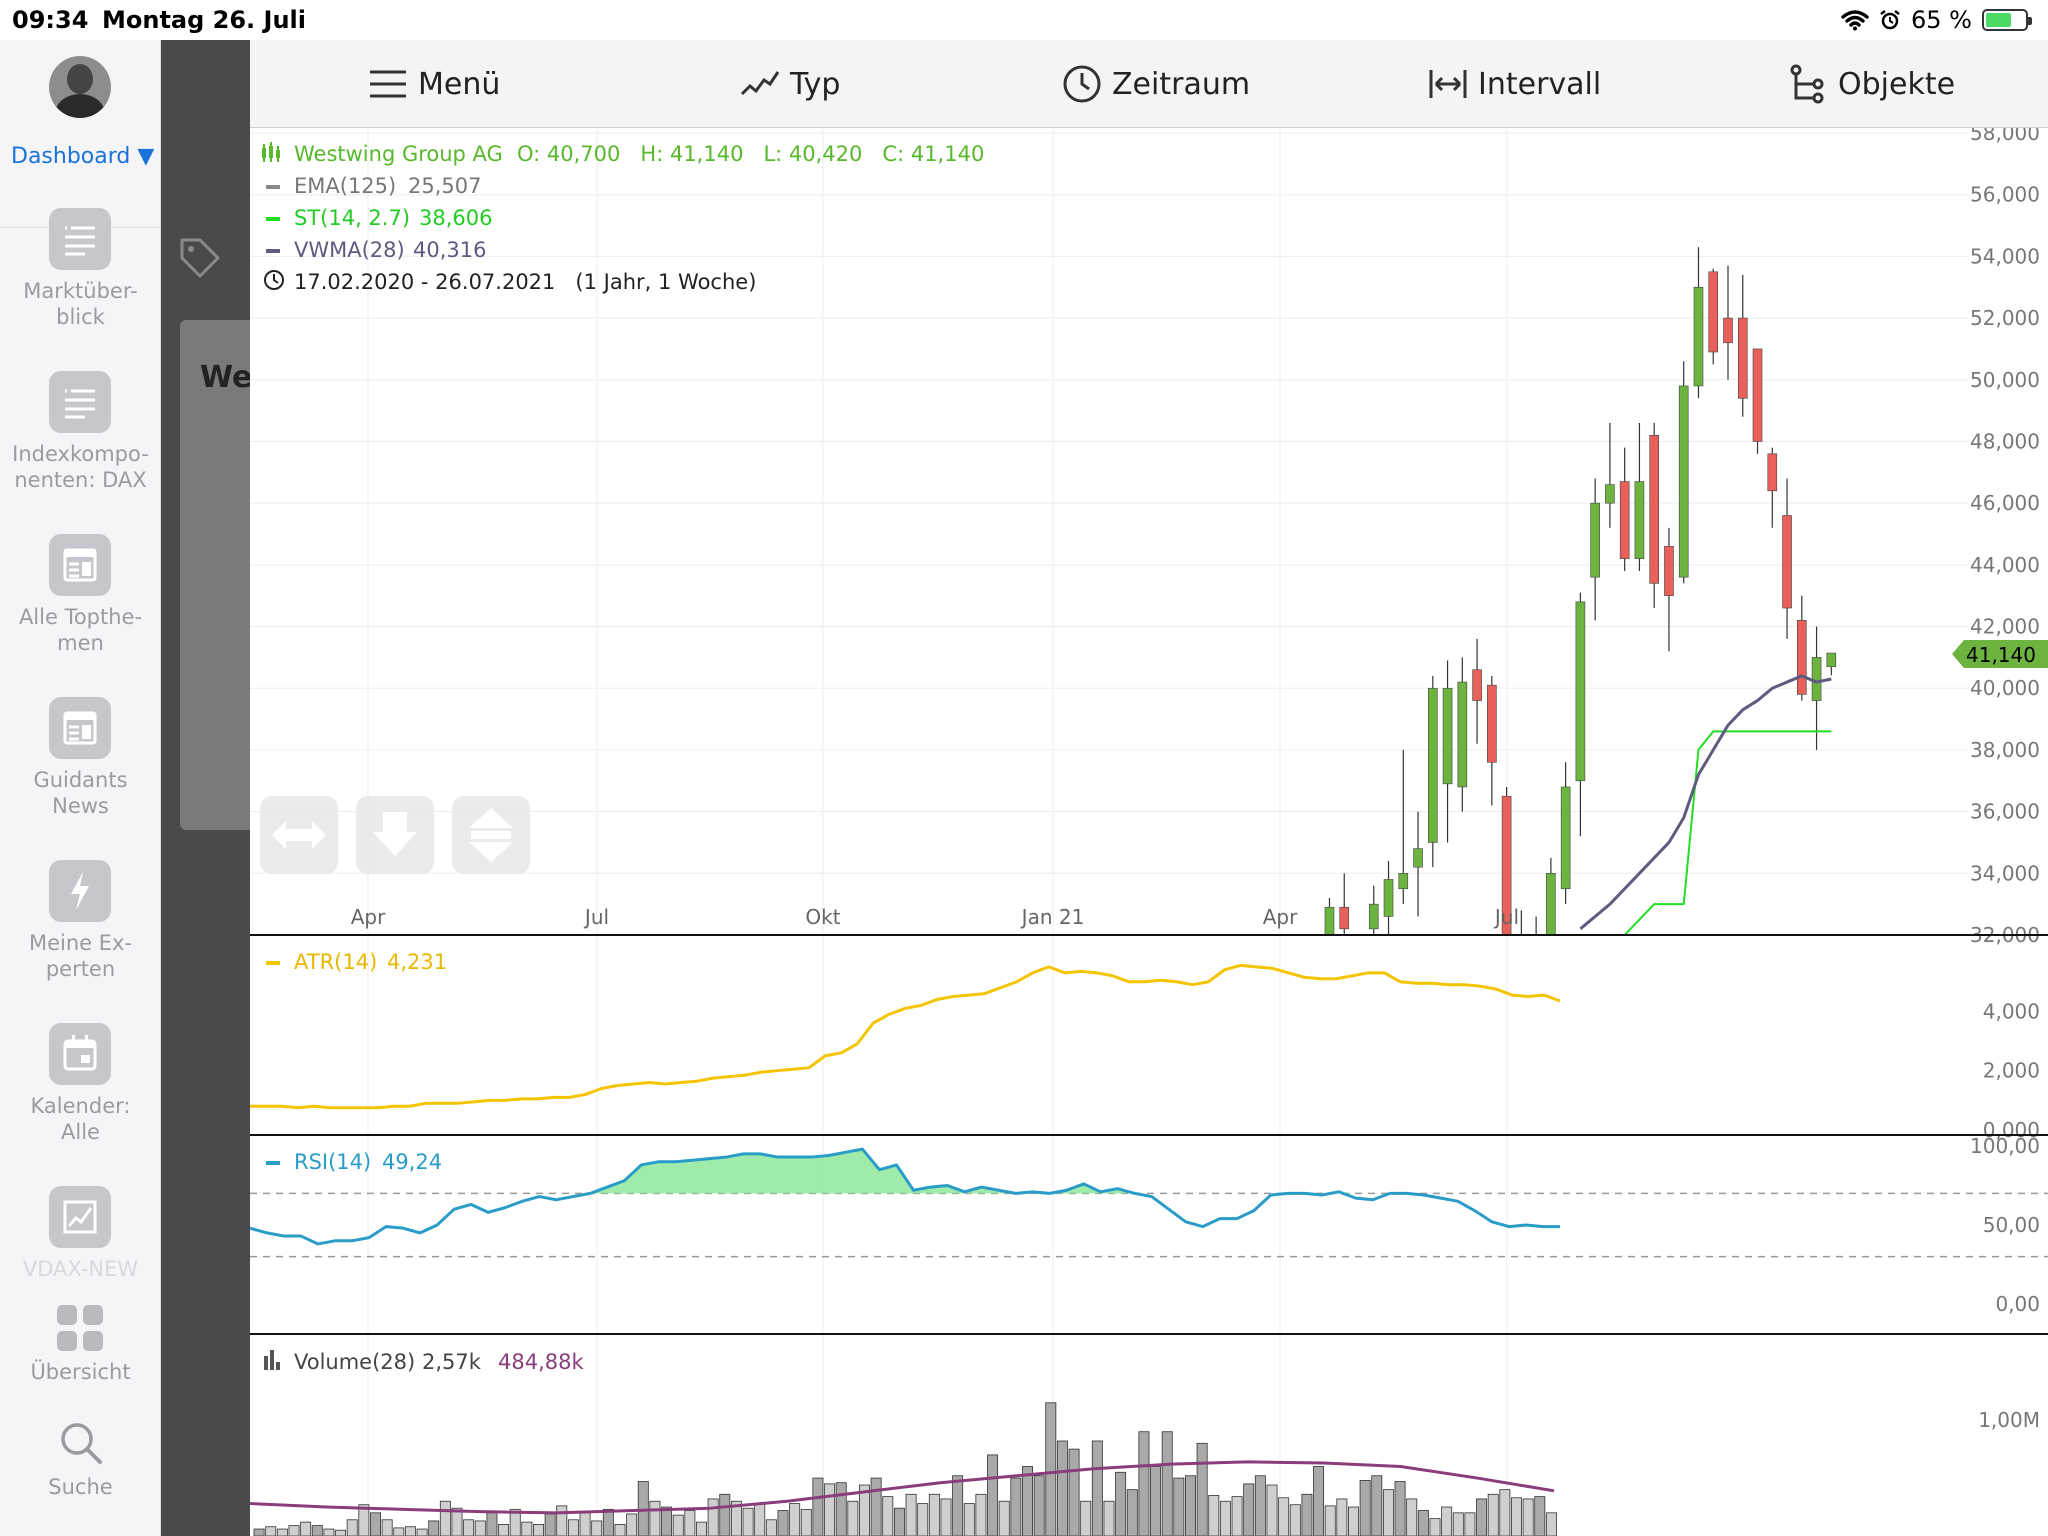  What do you see at coordinates (80, 304) in the screenshot?
I see `sidebar-item-label: Marktüber-blick` at bounding box center [80, 304].